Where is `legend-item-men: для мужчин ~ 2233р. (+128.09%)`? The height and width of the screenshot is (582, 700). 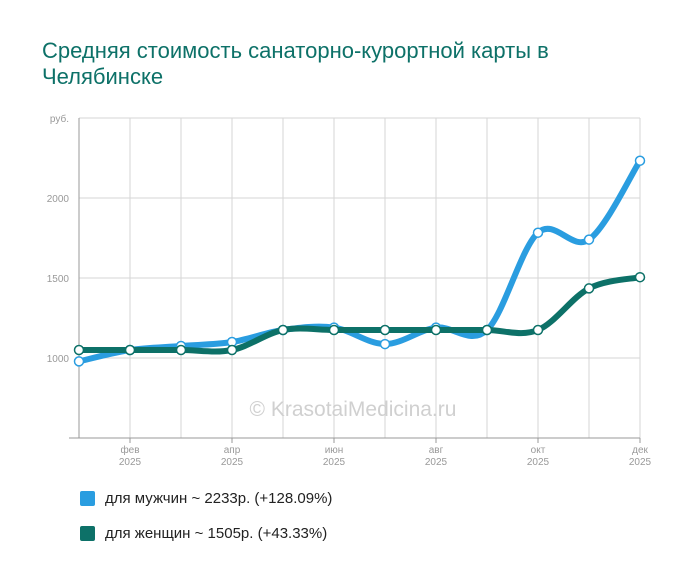 legend-item-men: для мужчин ~ 2233р. (+128.09%) is located at coordinates (206, 498).